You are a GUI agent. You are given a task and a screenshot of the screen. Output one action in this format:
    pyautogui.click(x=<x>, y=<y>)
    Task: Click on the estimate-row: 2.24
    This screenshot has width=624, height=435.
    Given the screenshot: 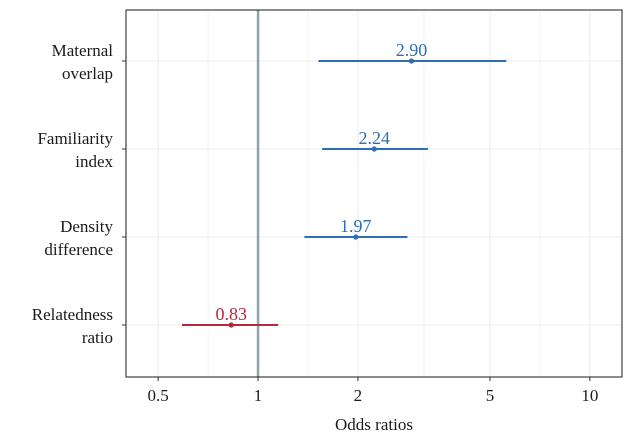 What is the action you would take?
    pyautogui.click(x=375, y=140)
    